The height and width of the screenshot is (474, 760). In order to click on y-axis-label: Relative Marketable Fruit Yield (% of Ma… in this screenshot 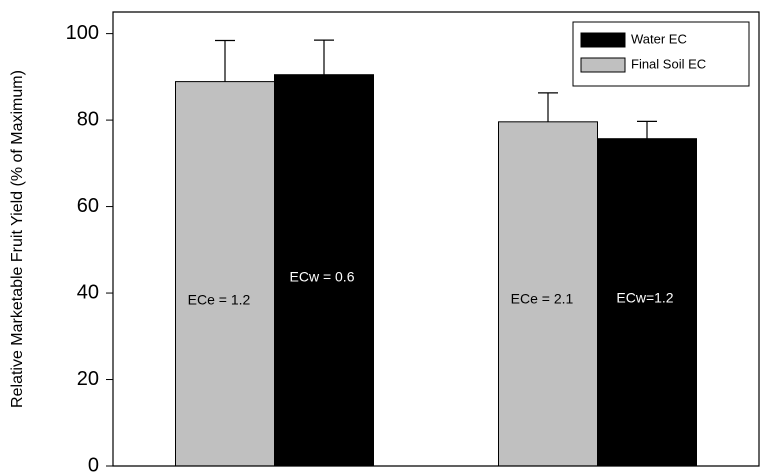, I will do `click(17, 239)`.